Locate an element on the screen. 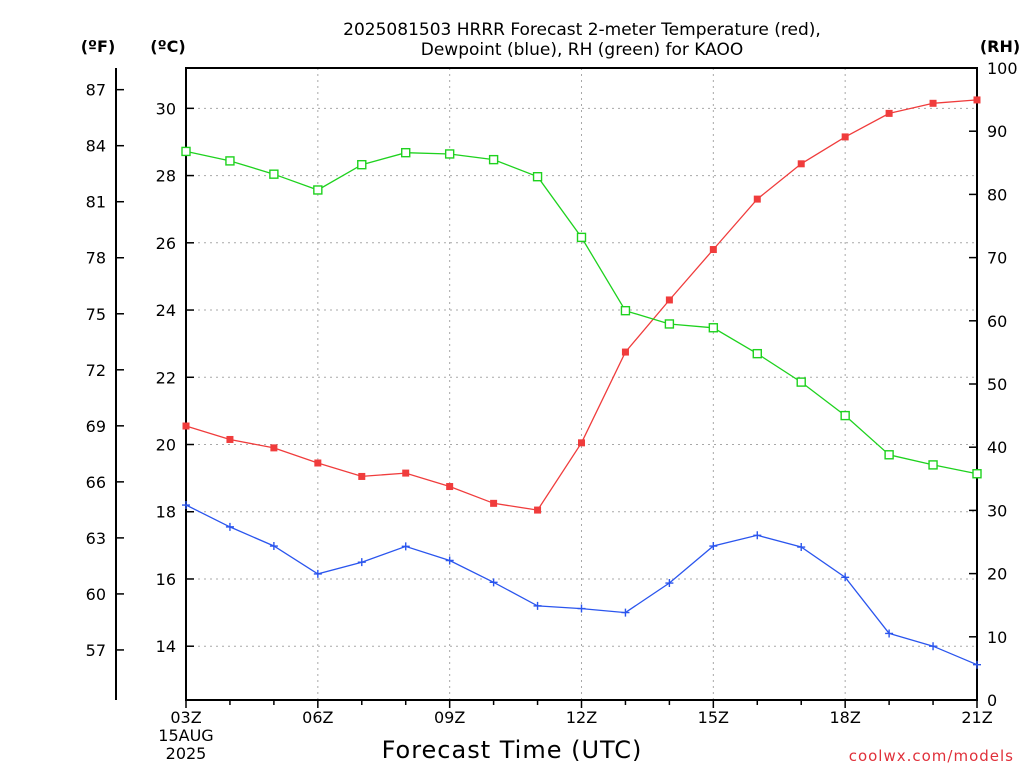 The width and height of the screenshot is (1024, 772). credit-link: coolwx.com/models is located at coordinates (931, 756).